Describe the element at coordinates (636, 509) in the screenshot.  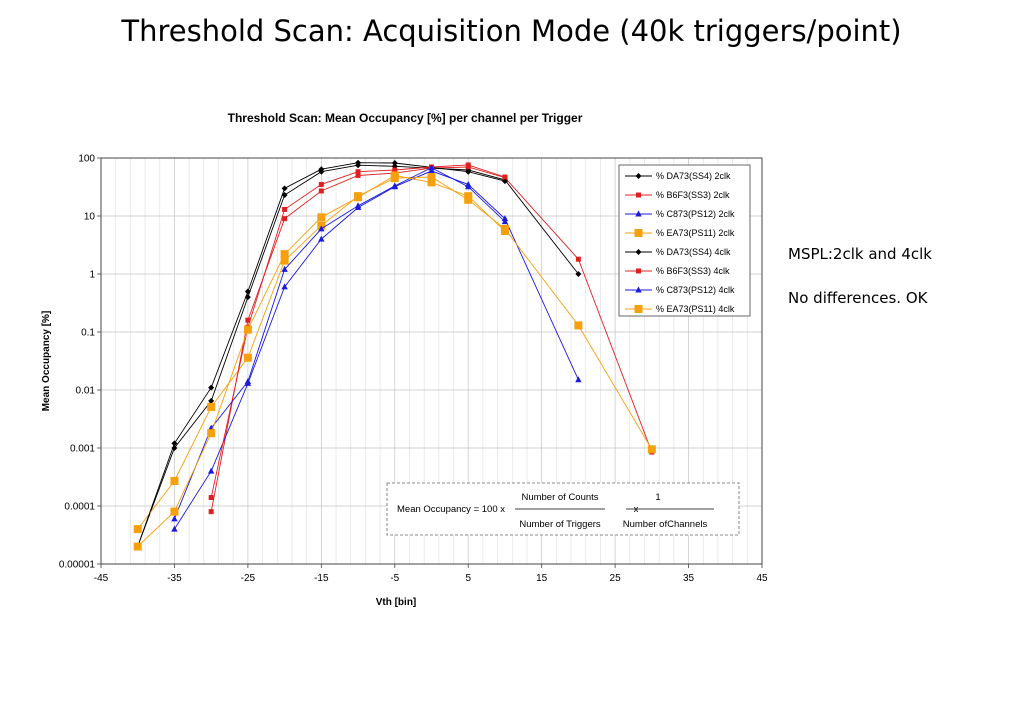
I see `formula-times: x` at that location.